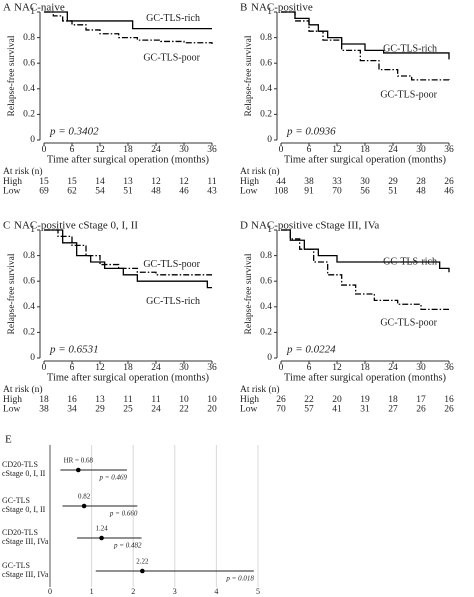 Image resolution: width=474 pixels, height=597 pixels. I want to click on y-tick-label: 0.8, so click(29, 38).